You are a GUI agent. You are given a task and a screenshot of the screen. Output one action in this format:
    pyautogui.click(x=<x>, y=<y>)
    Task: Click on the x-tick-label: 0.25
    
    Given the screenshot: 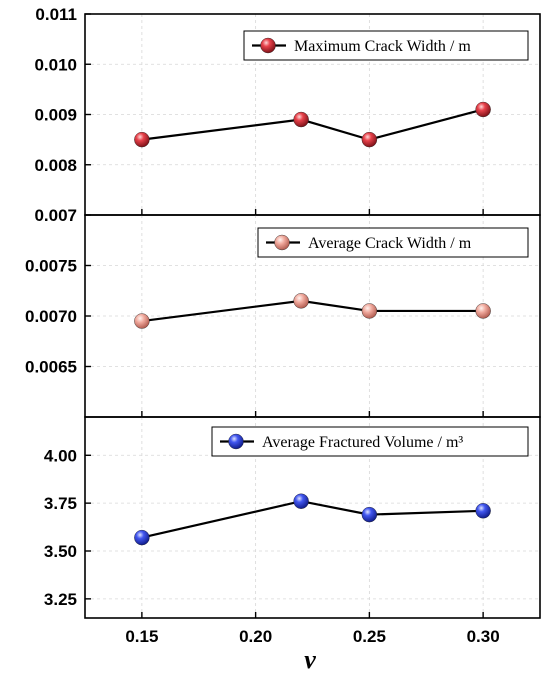 What is the action you would take?
    pyautogui.click(x=369, y=636)
    